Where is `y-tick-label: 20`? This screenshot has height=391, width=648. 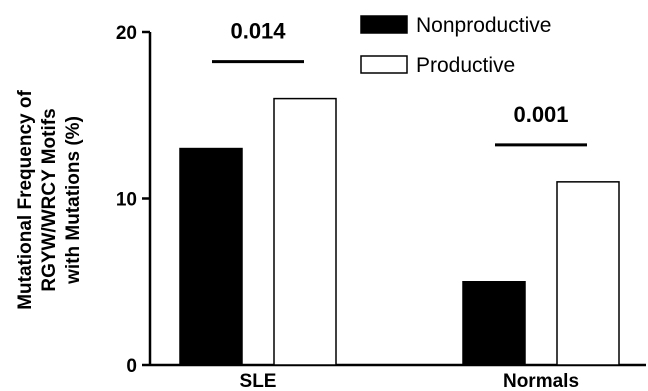
y-tick-label: 20 is located at coordinates (126, 33).